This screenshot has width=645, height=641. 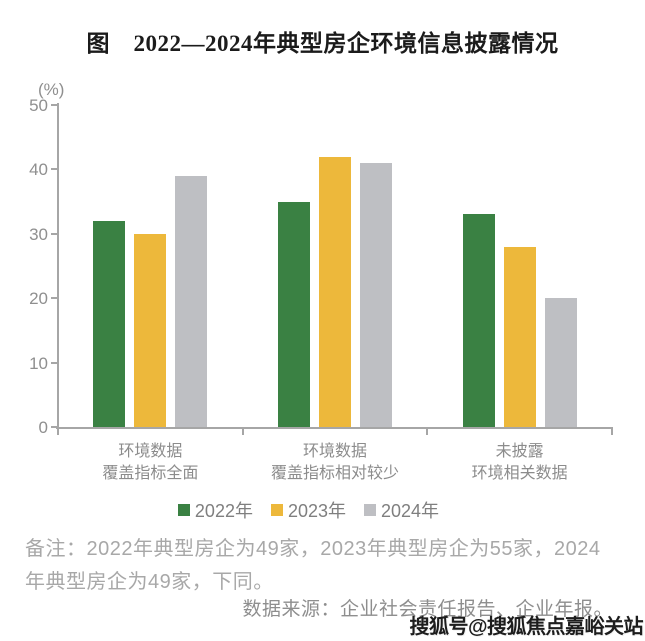 I want to click on footnote-line-2: 年典型房企为49家，下同。, so click(x=149, y=582).